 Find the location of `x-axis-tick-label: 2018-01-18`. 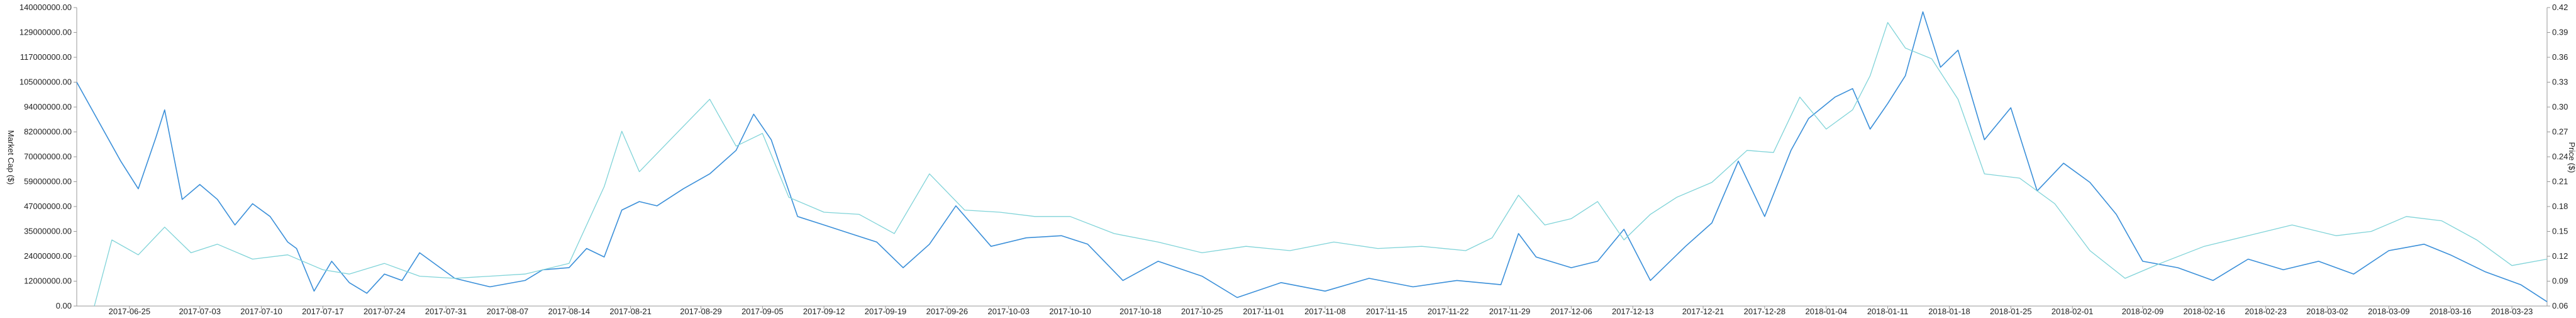

x-axis-tick-label: 2018-01-18 is located at coordinates (1949, 311).